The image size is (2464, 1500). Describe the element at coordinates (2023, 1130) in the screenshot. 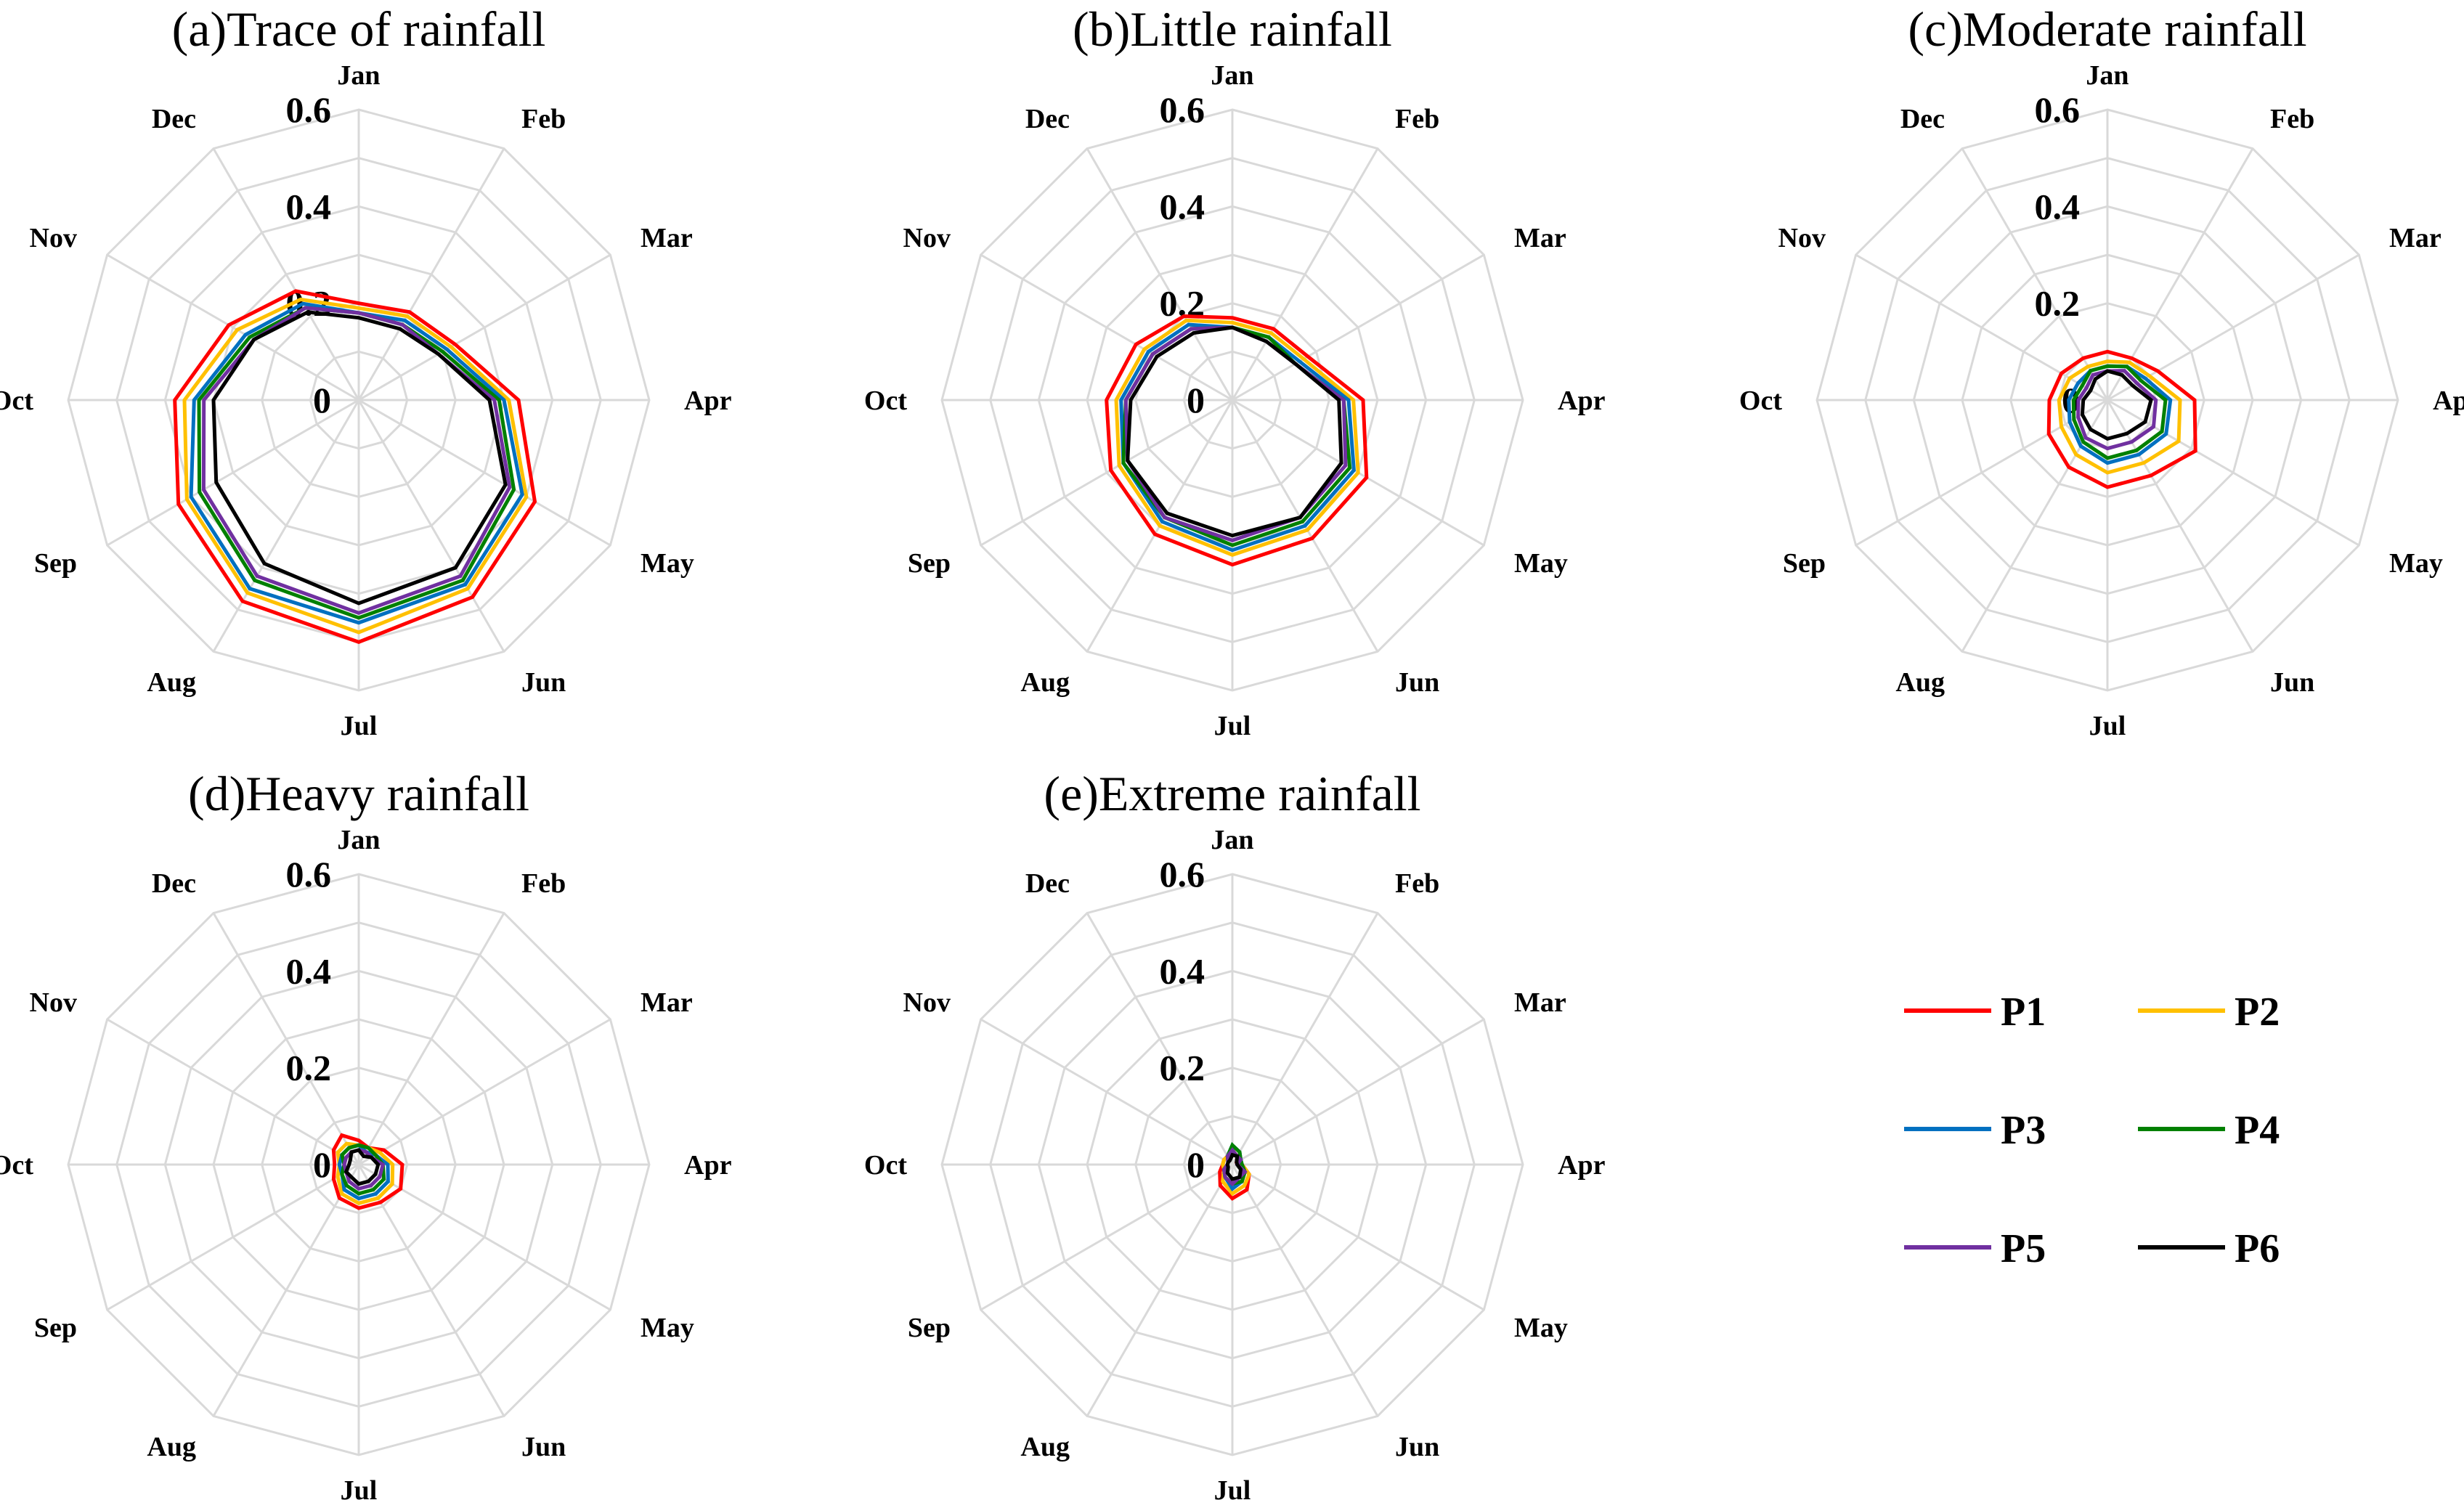

I see `legend-label: P3` at that location.